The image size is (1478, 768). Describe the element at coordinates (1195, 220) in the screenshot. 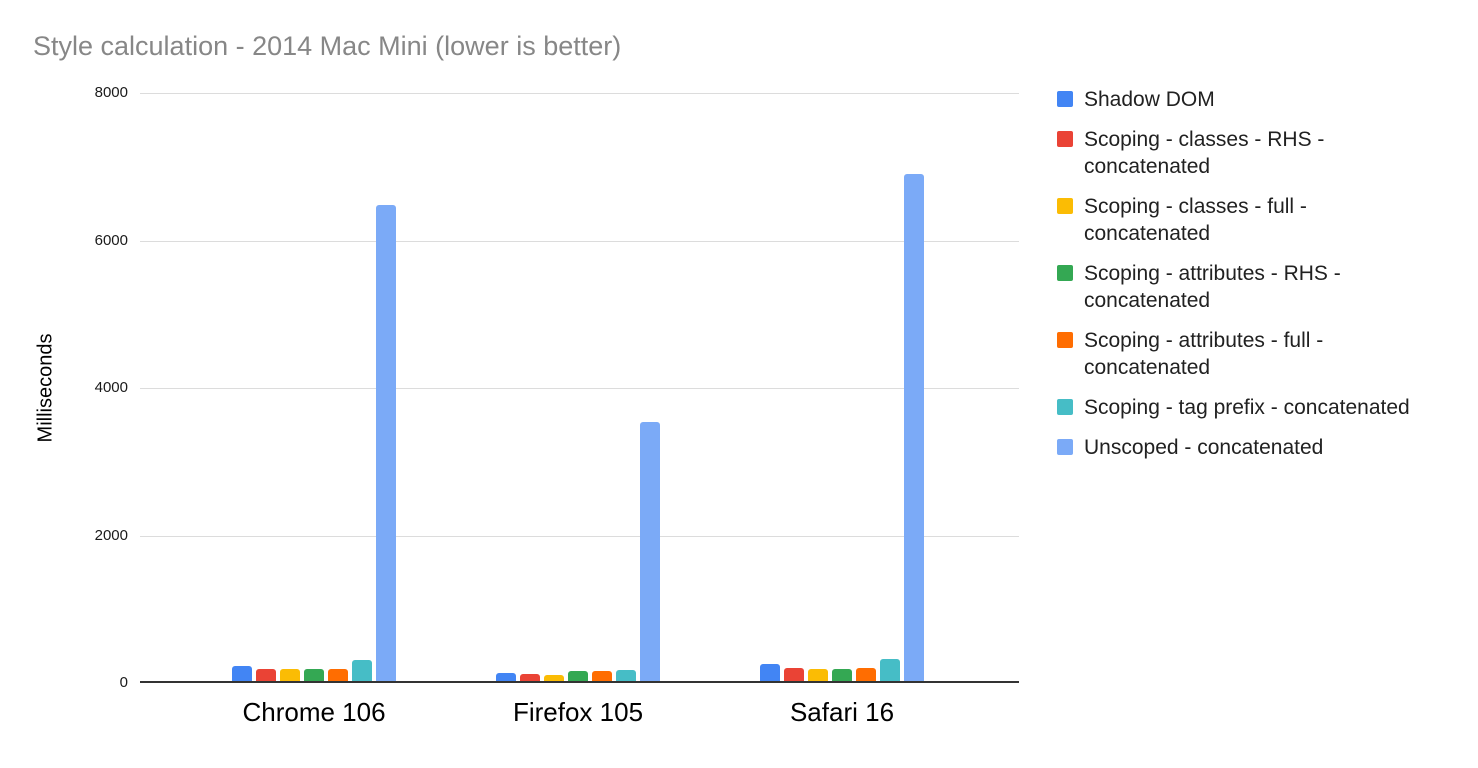

I see `legend-label: Scoping - classes - full - concatenated` at that location.